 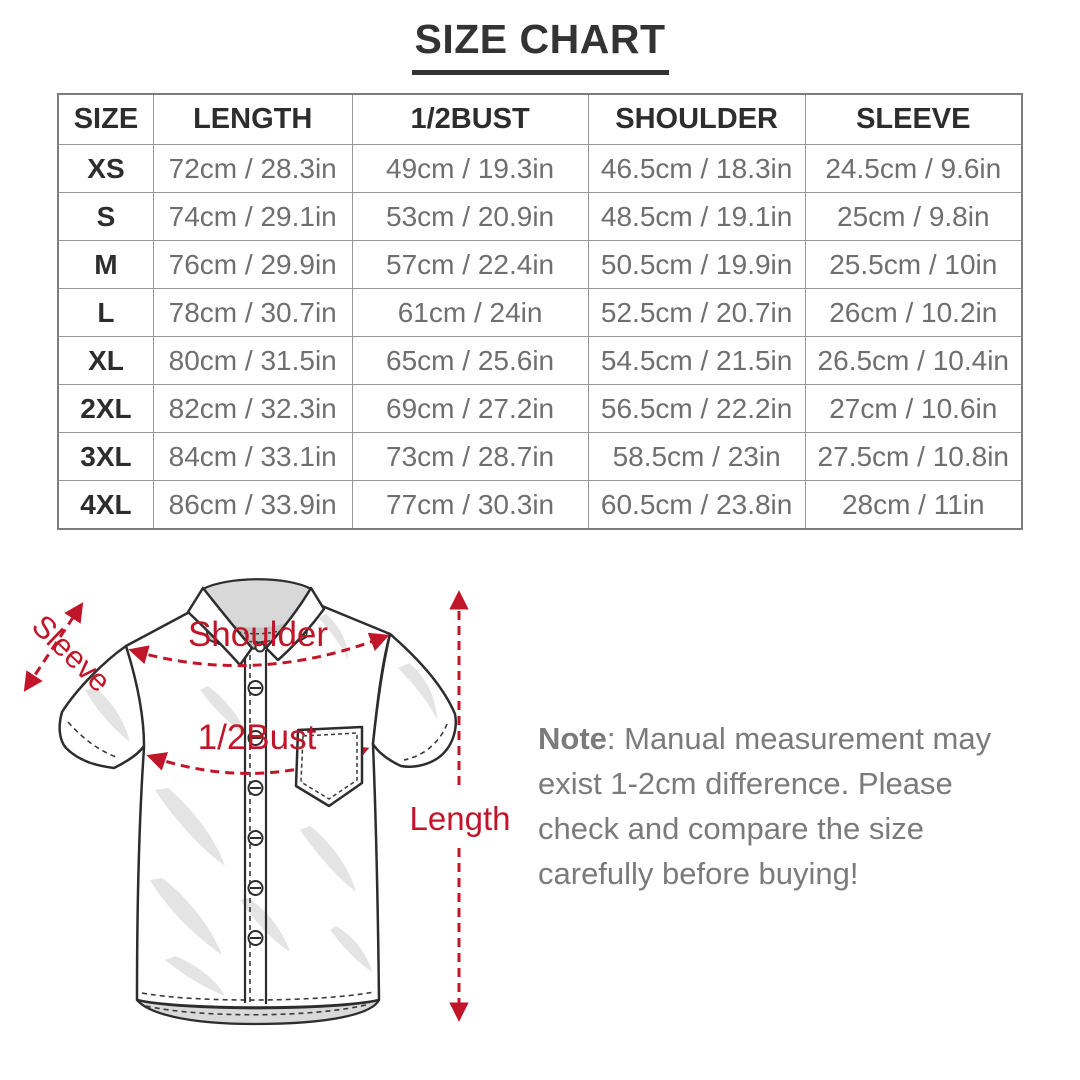 What do you see at coordinates (470, 264) in the screenshot?
I see `cell-halfbust: 57cm / 22.4in` at bounding box center [470, 264].